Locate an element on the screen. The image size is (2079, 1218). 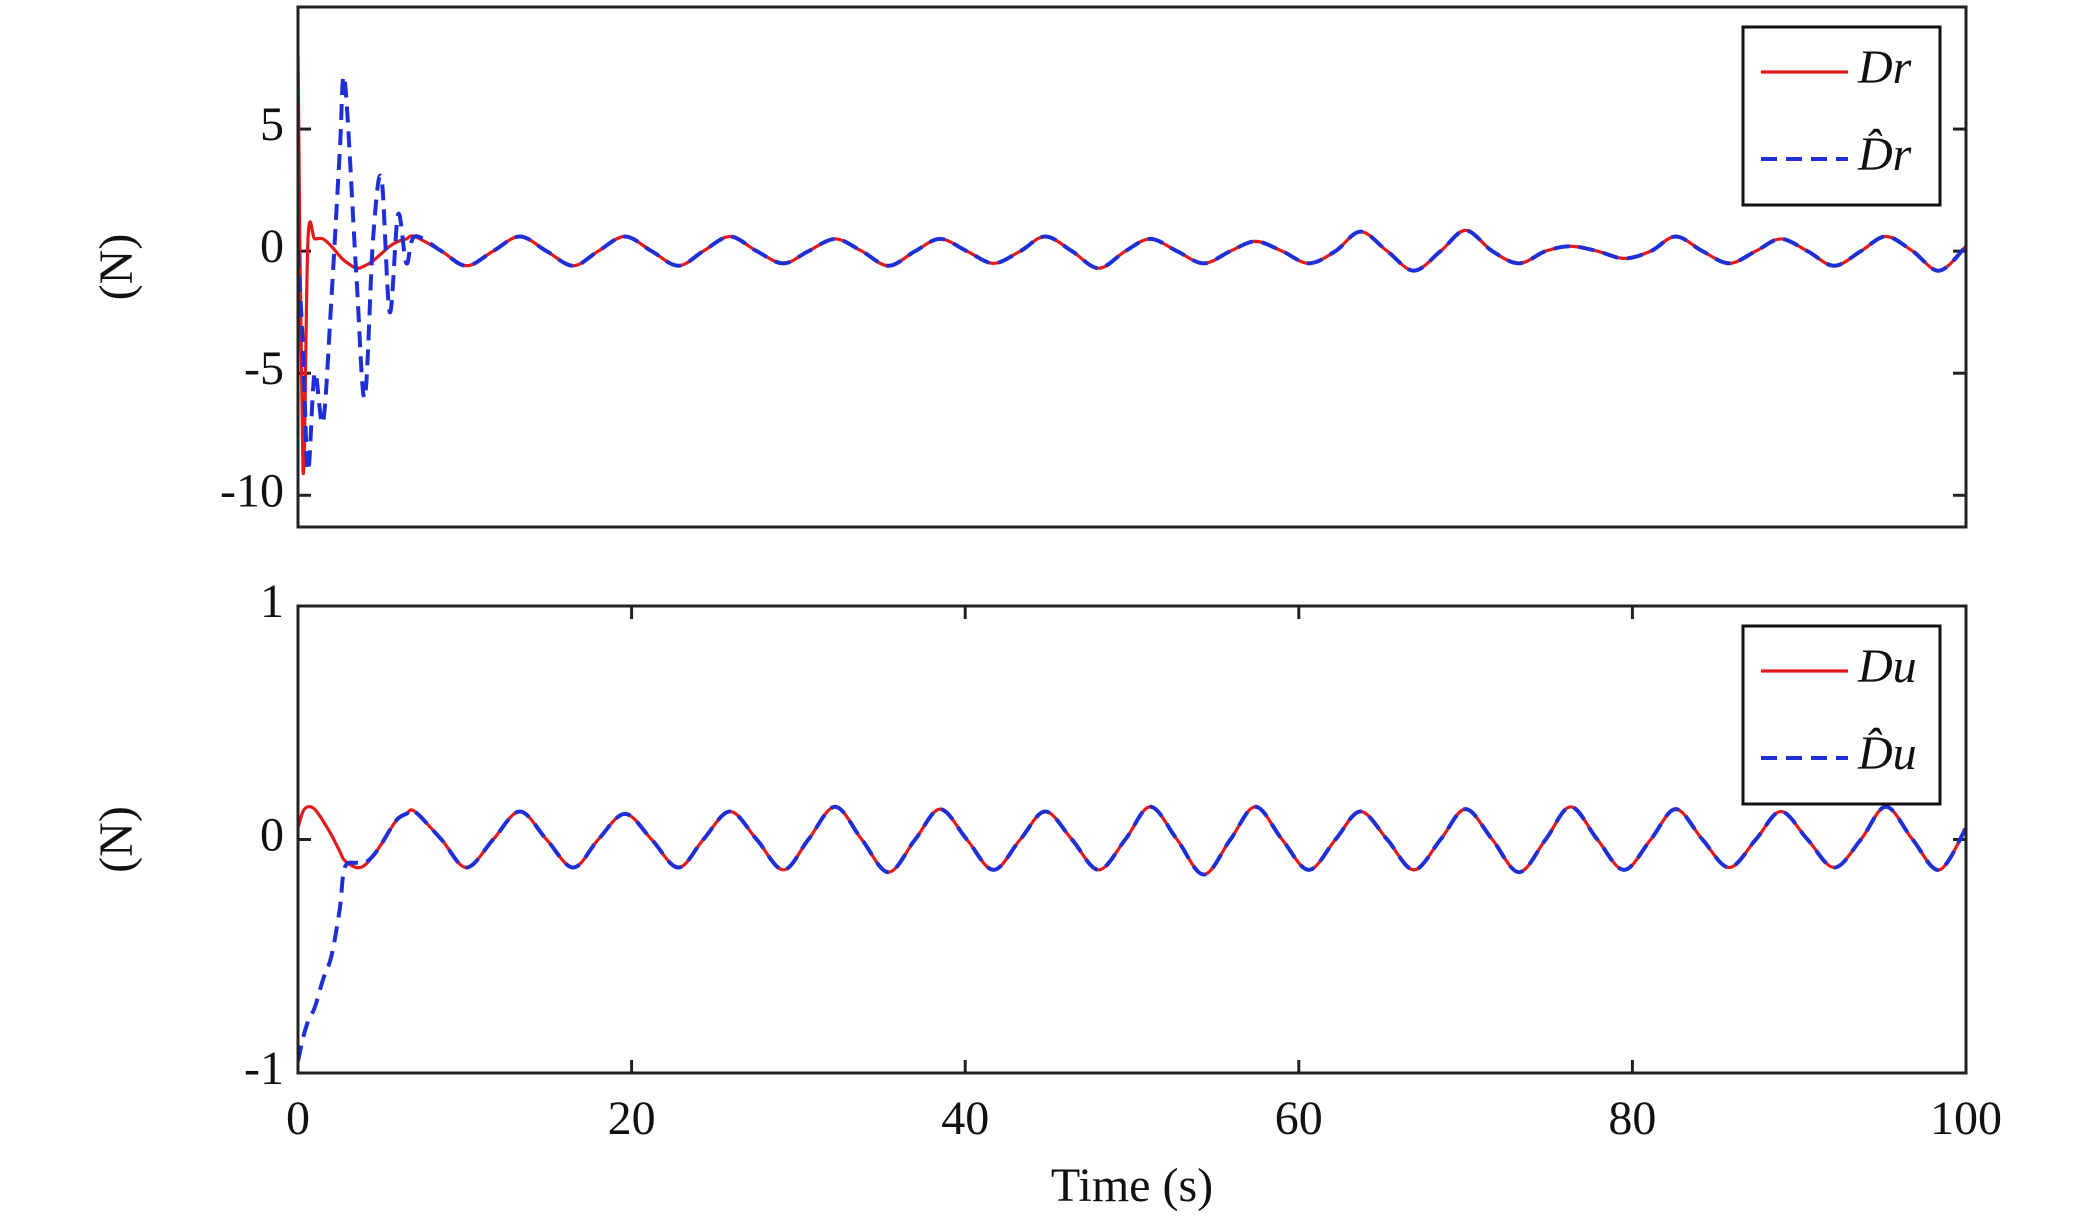
x-tick-label: 100 is located at coordinates (1966, 1118).